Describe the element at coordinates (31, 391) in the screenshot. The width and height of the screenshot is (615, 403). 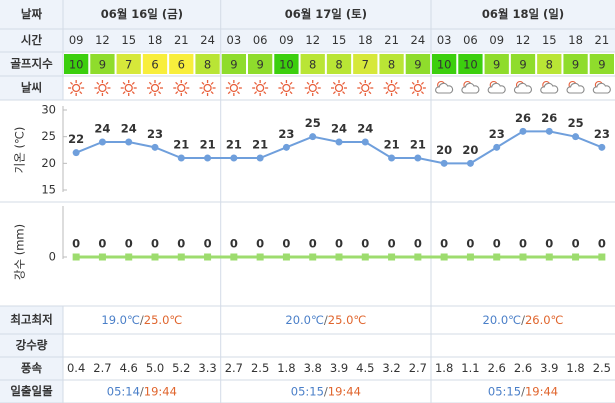
I see `row-label: 일출일몰` at that location.